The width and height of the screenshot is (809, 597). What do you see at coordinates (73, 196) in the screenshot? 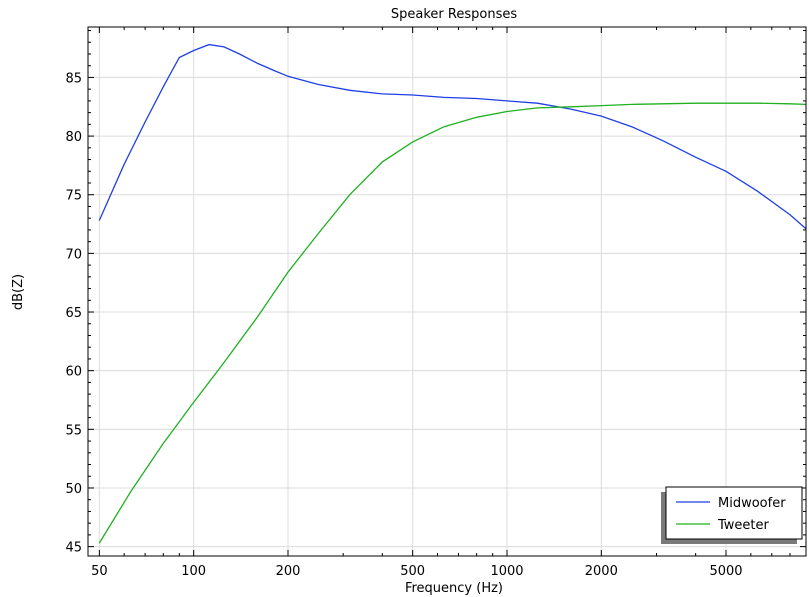
I see `y-tick-label: 75` at bounding box center [73, 196].